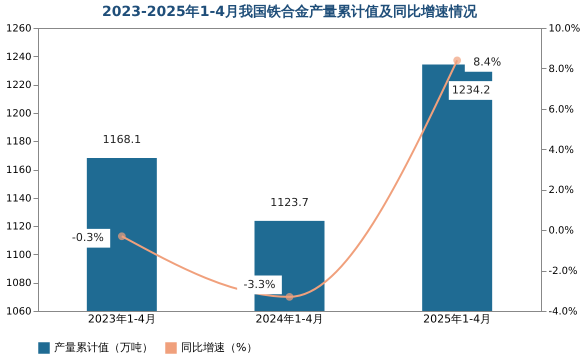 The image size is (585, 361). Describe the element at coordinates (487, 61) in the screenshot. I see `data-label: 8.4%` at that location.